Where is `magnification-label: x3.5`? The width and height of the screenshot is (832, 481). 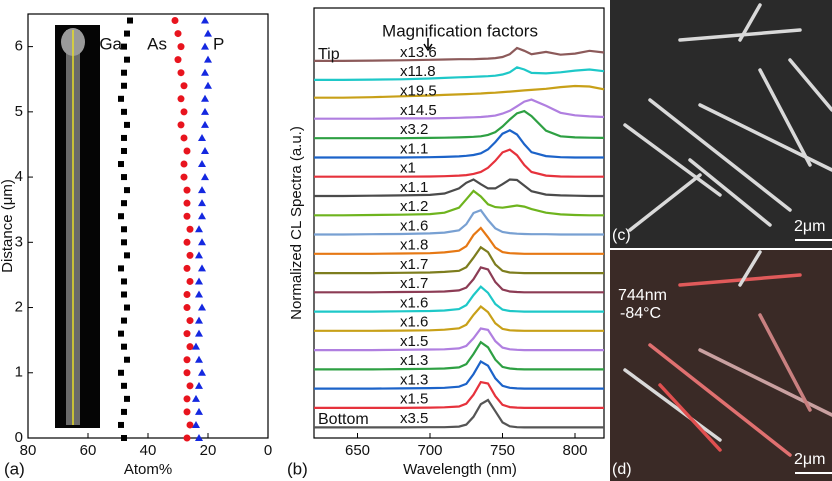 magnification-label: x3.5 is located at coordinates (414, 418).